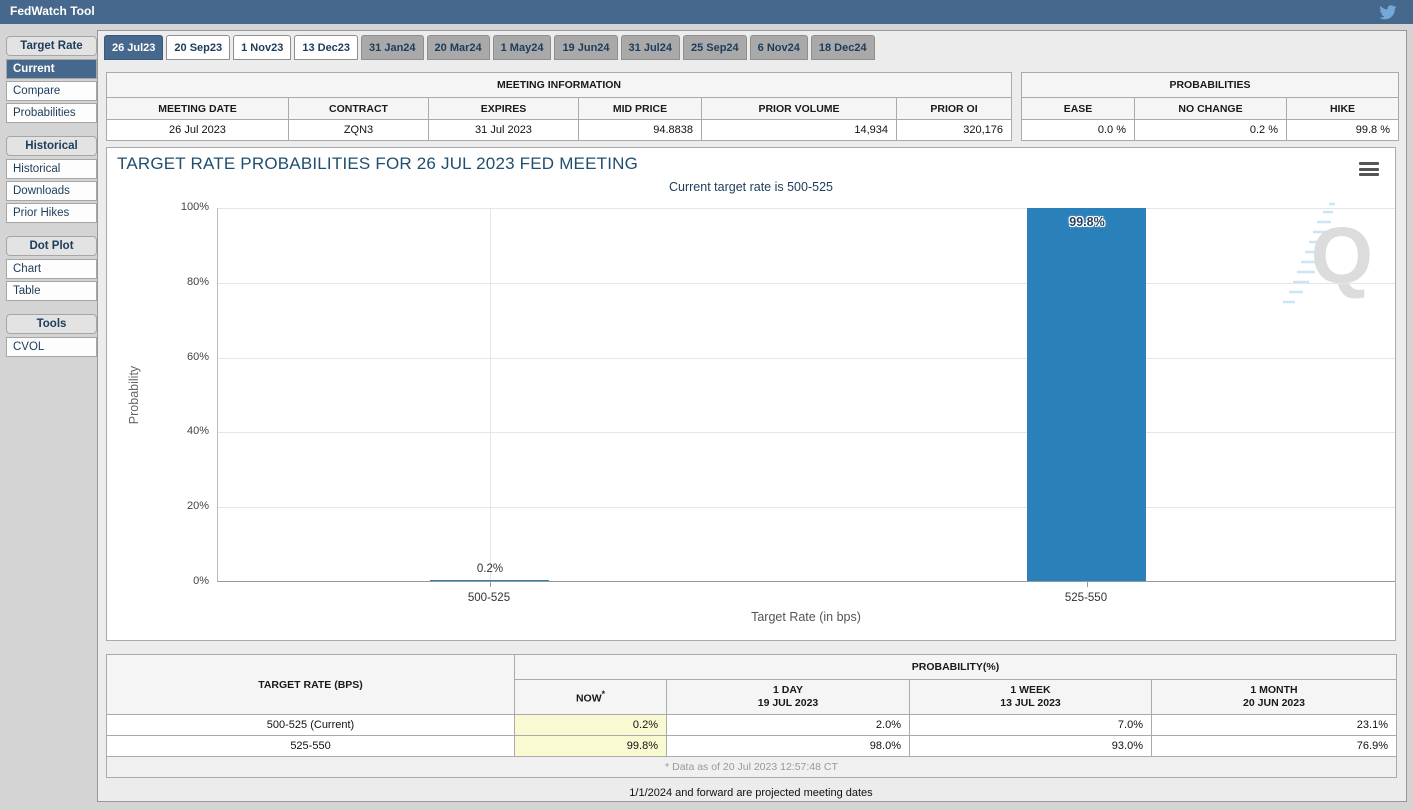 The width and height of the screenshot is (1413, 810). I want to click on sidebar-item-historical: Historical, so click(51, 169).